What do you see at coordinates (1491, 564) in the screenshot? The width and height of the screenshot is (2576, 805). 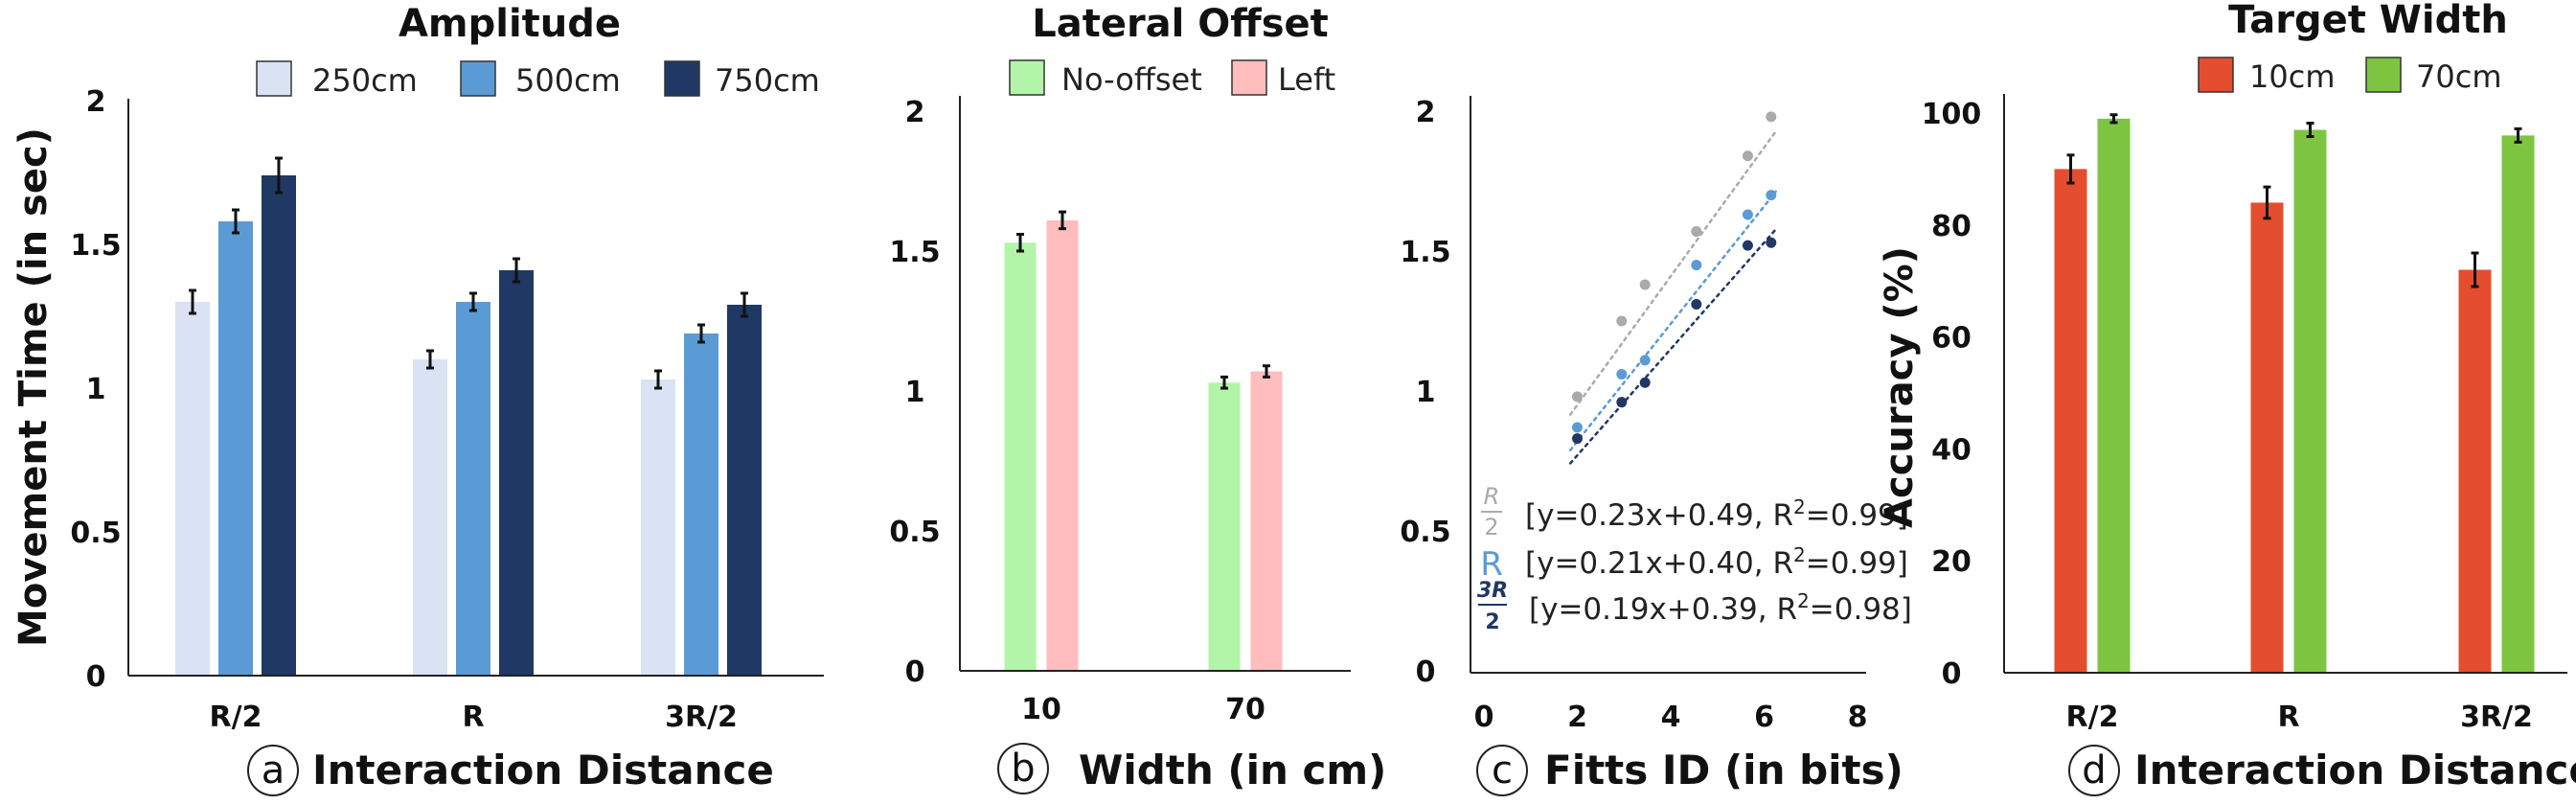 I see `legend-symbol: R` at bounding box center [1491, 564].